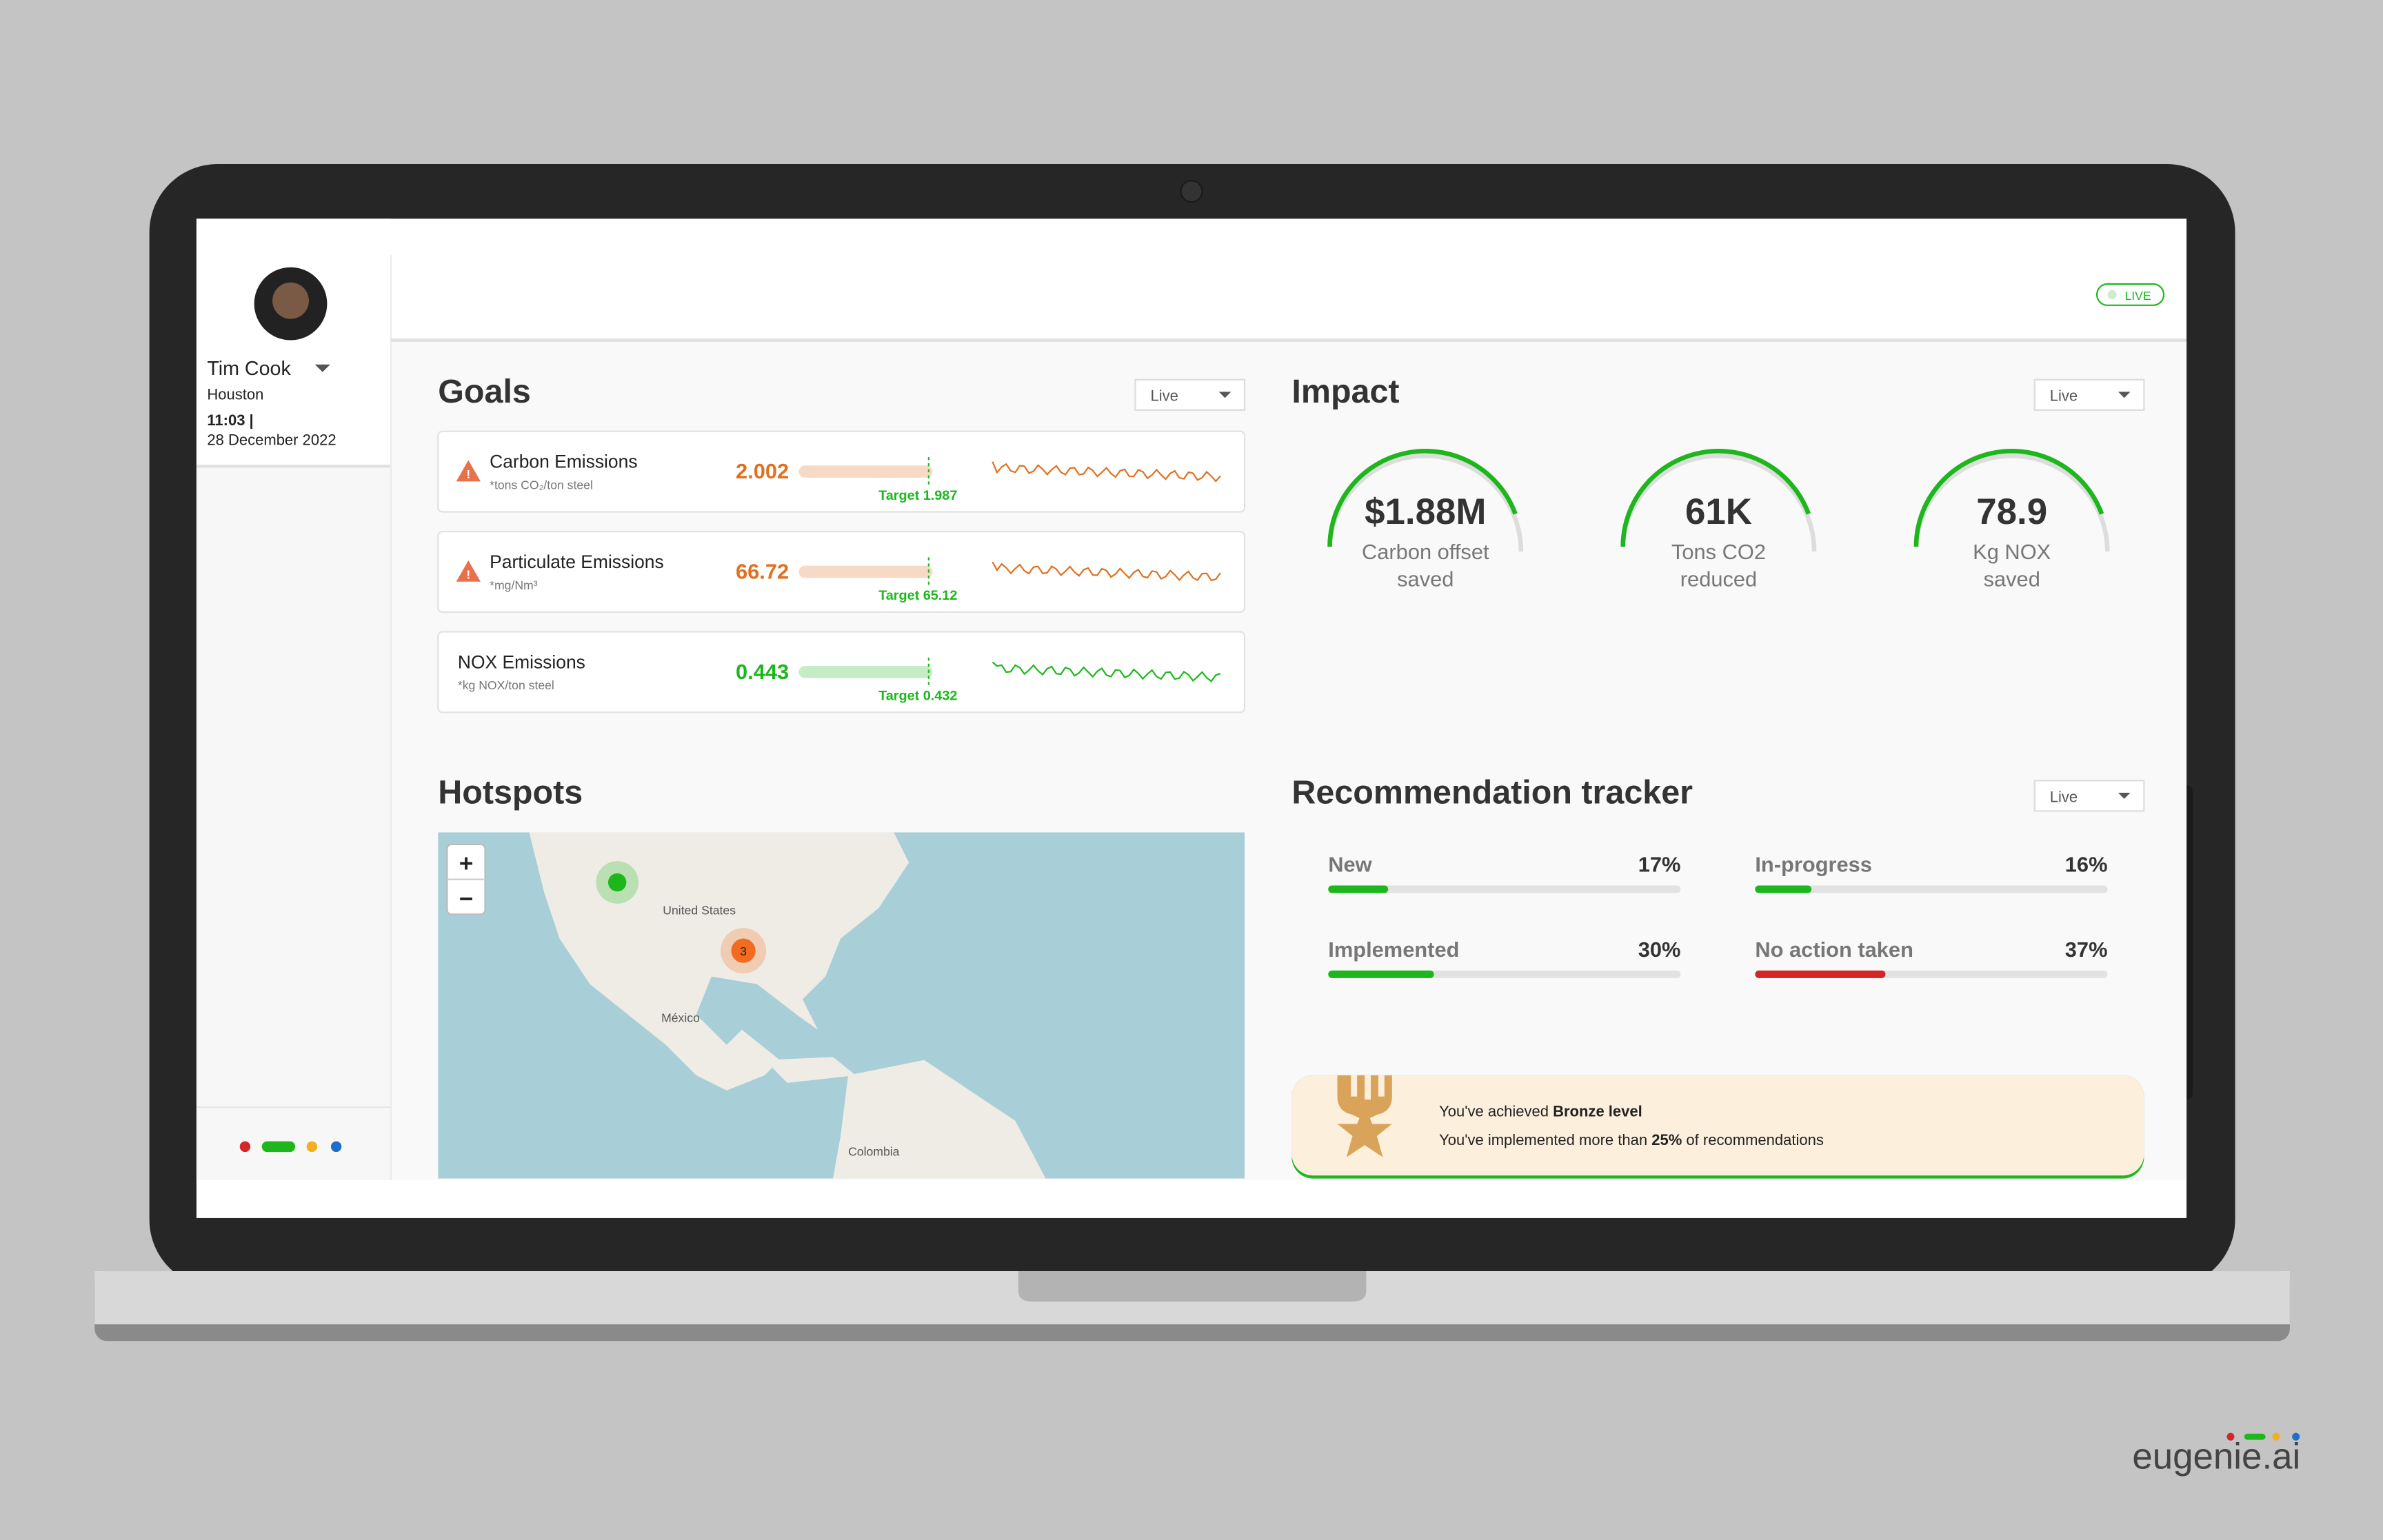  What do you see at coordinates (2011, 512) in the screenshot?
I see `impact-value: 78.9` at bounding box center [2011, 512].